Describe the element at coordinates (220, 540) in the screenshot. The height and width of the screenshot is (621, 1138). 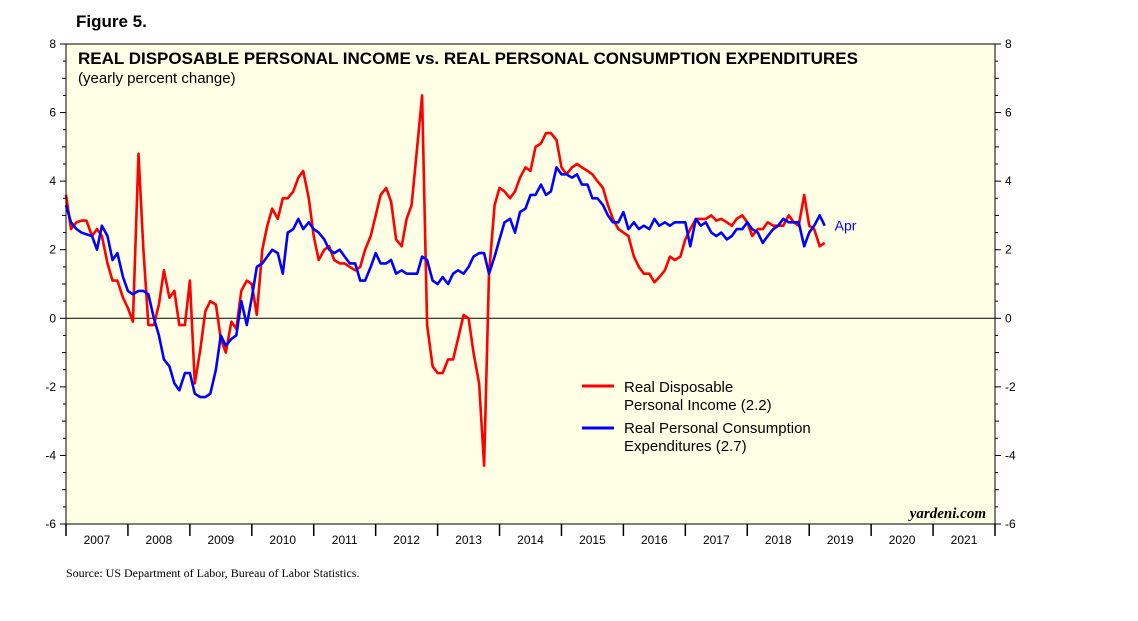
I see `x-tick-label: 2009` at that location.